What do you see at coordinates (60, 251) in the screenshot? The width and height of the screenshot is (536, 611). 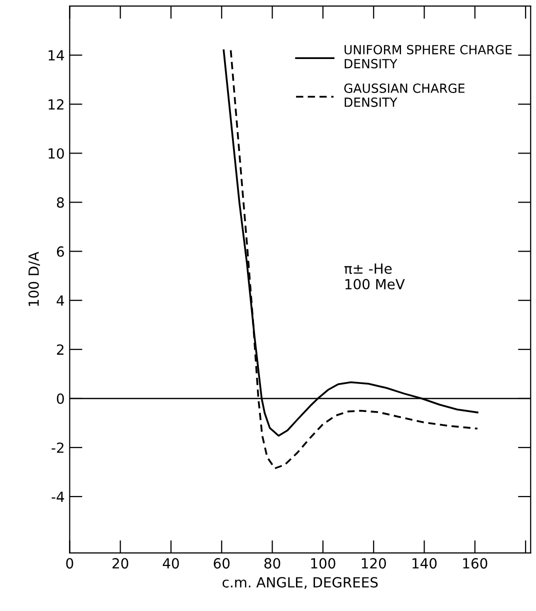 I see `y-tick-label: 6` at bounding box center [60, 251].